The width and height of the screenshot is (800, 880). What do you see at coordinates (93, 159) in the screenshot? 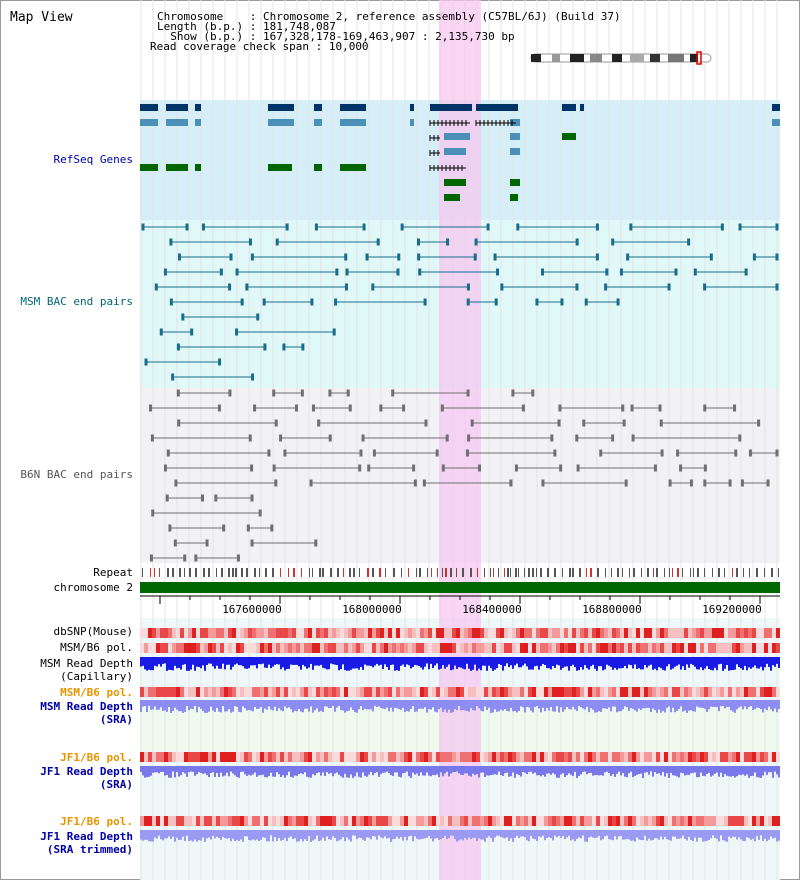
I see `track-label-refseq: RefSeq Genes` at bounding box center [93, 159].